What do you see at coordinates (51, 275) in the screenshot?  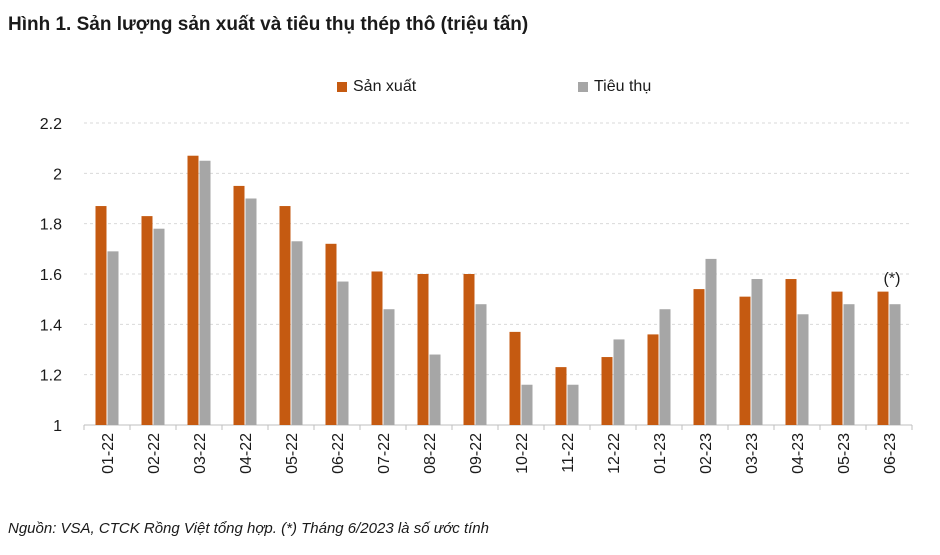 I see `y-tick-label: 1.6` at bounding box center [51, 275].